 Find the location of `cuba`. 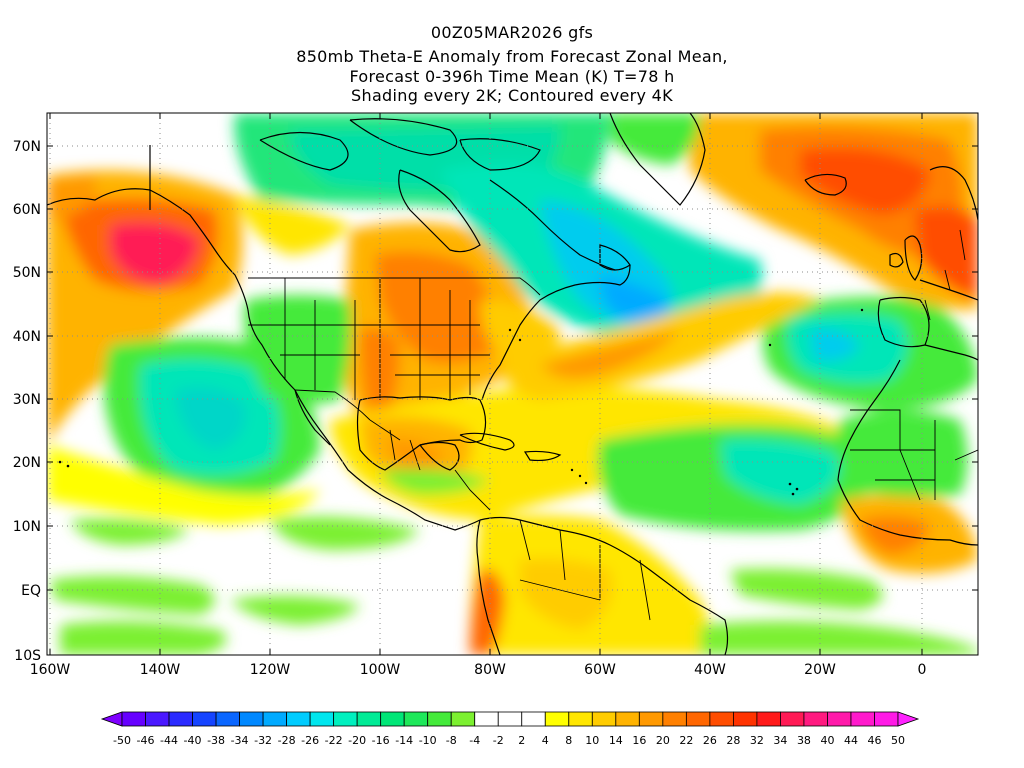

cuba is located at coordinates (487, 441).